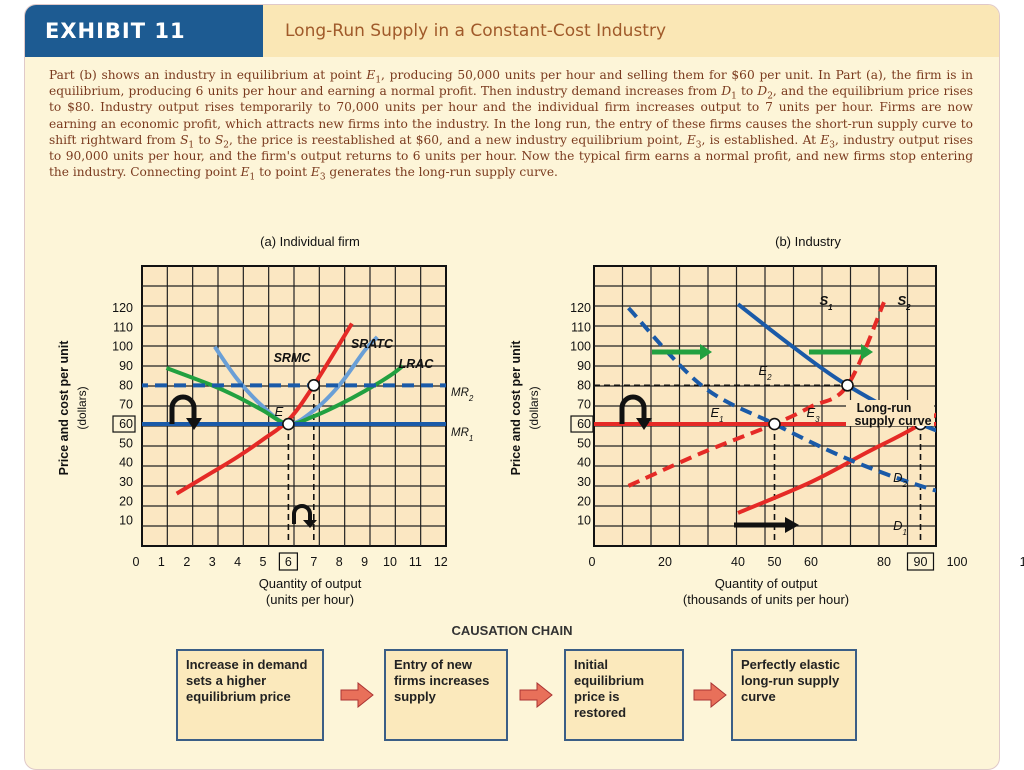 The image size is (1024, 770). Describe the element at coordinates (462, 395) in the screenshot. I see `series-label: MR2` at that location.